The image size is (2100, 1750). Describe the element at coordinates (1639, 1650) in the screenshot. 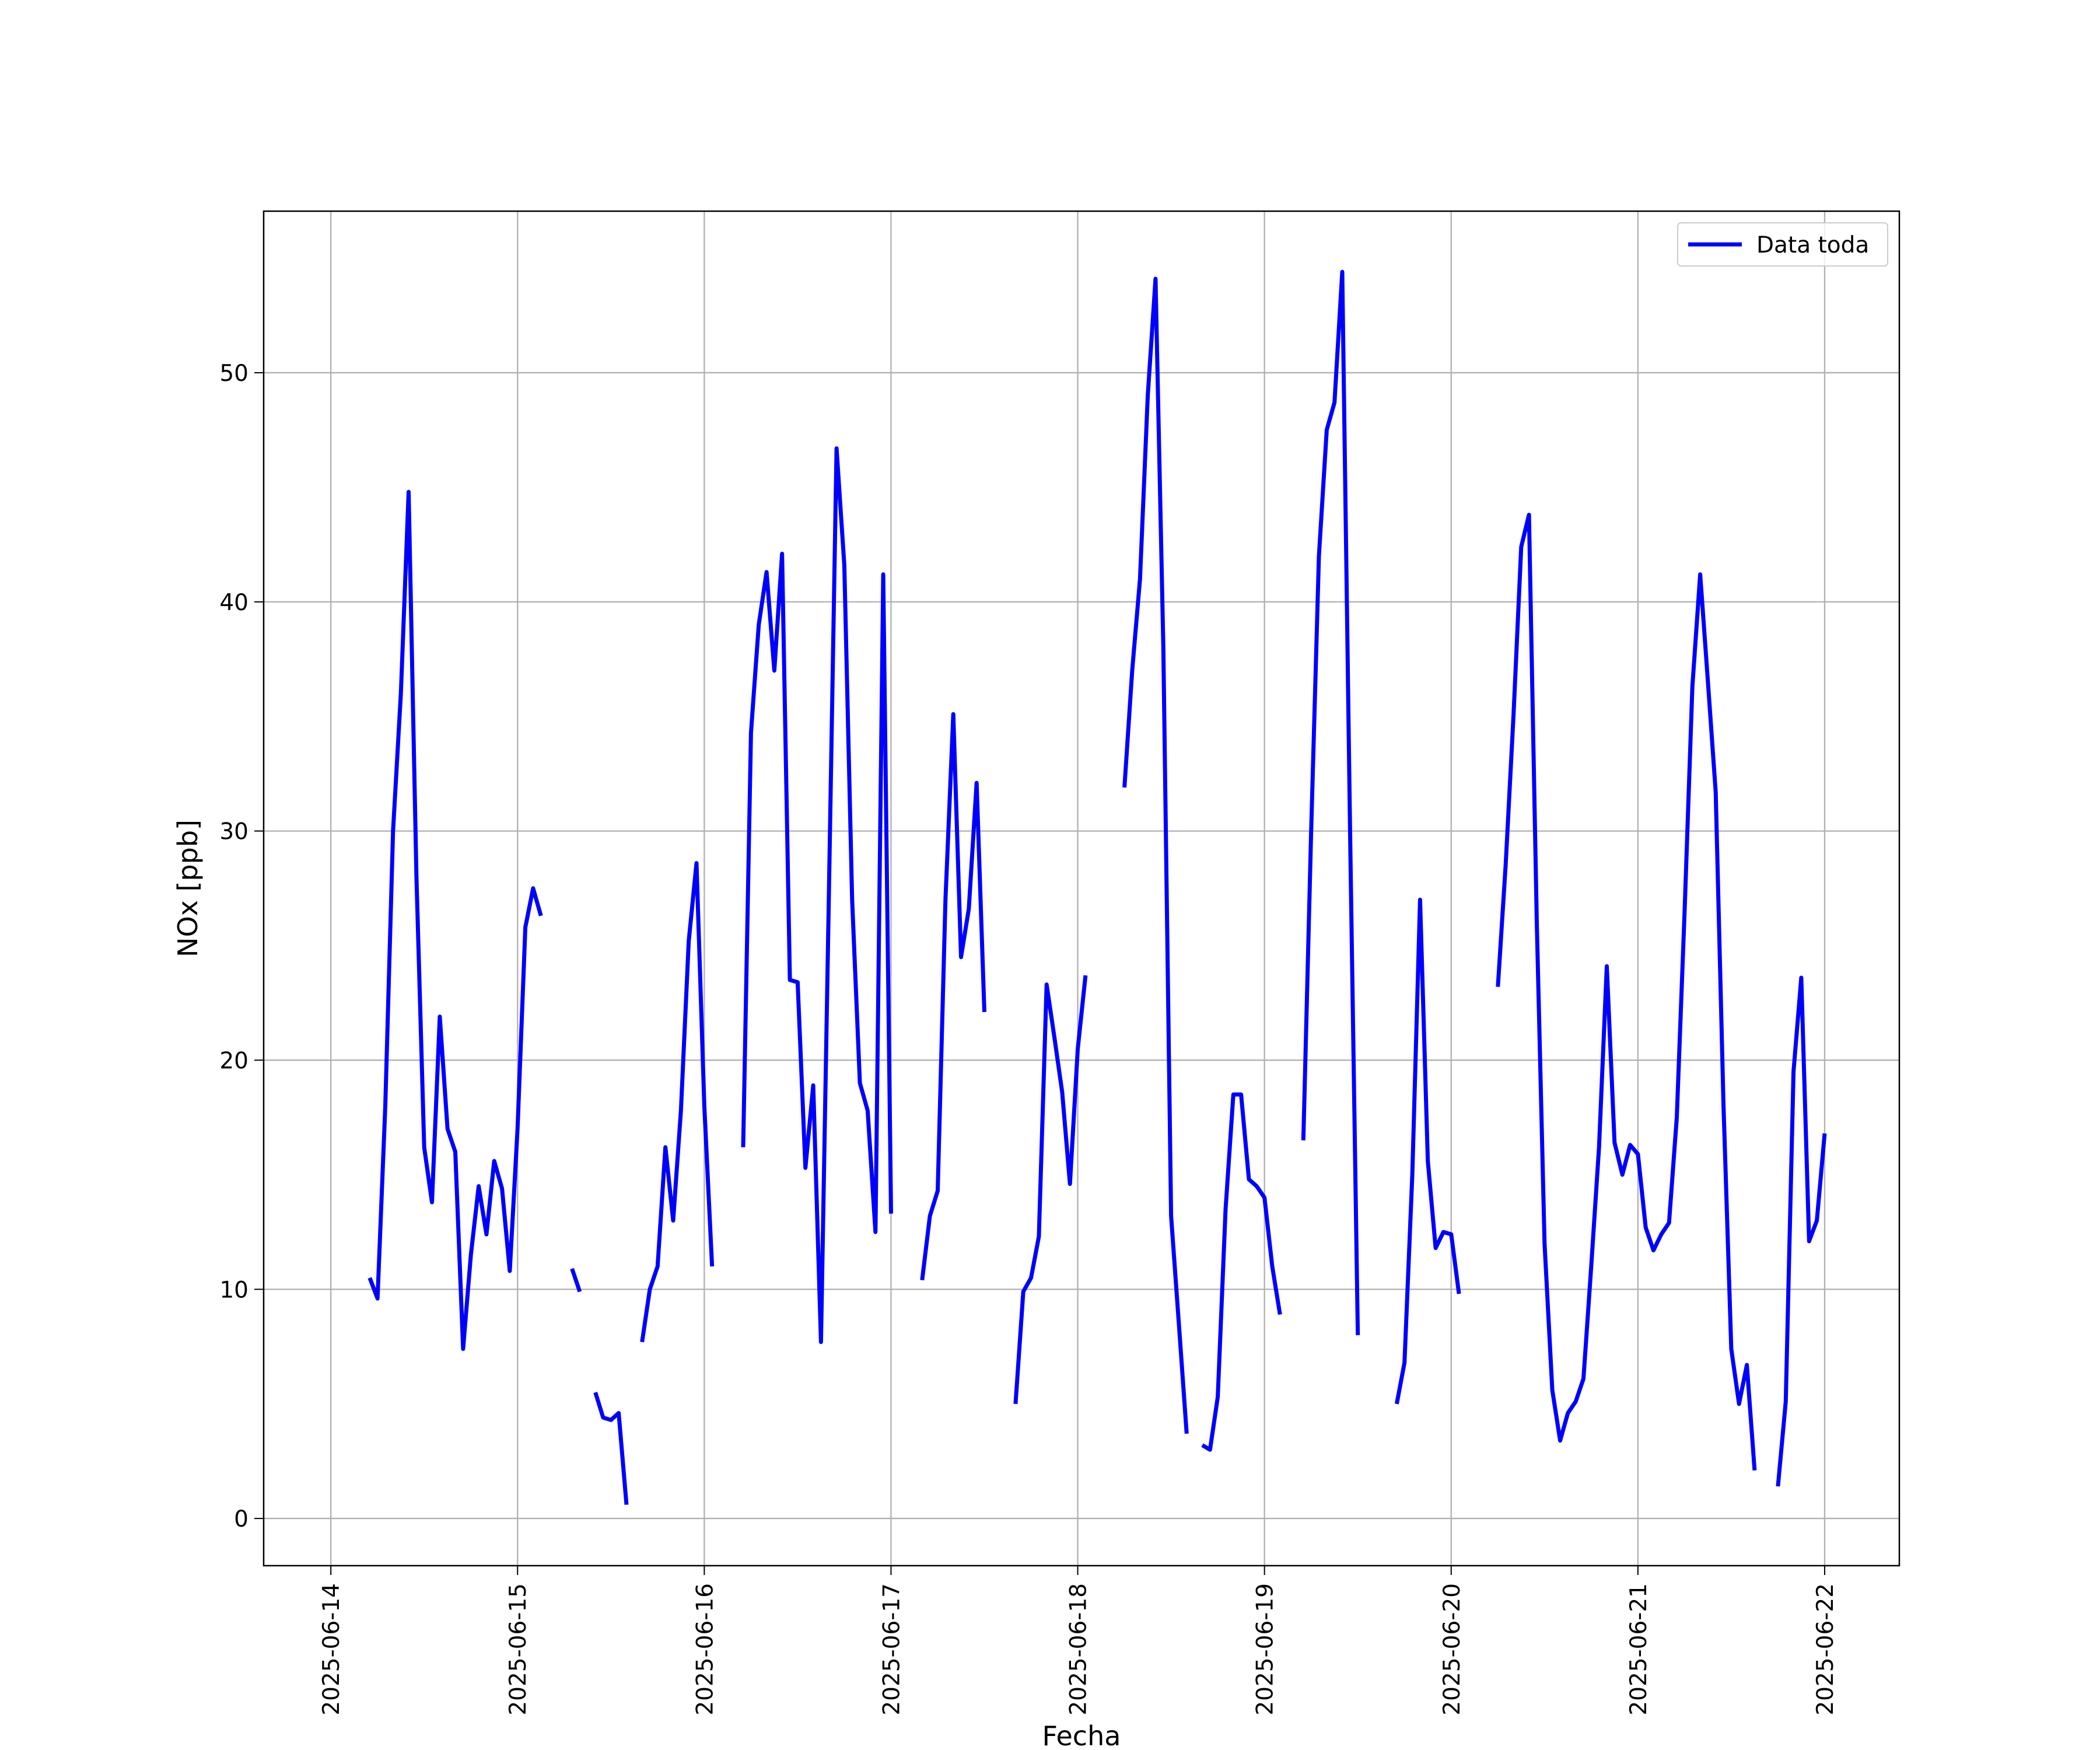

I see `x-tick-label: 2025-06-21` at that location.